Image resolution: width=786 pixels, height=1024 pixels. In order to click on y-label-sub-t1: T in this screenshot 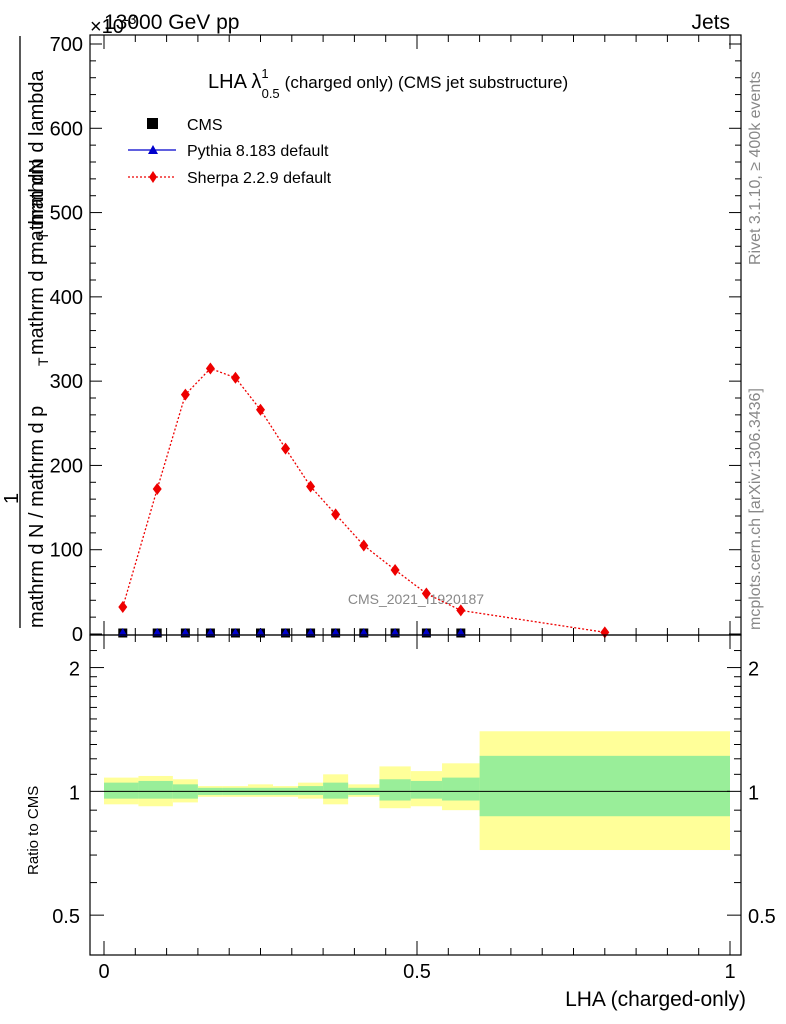, I will do `click(43, 361)`.